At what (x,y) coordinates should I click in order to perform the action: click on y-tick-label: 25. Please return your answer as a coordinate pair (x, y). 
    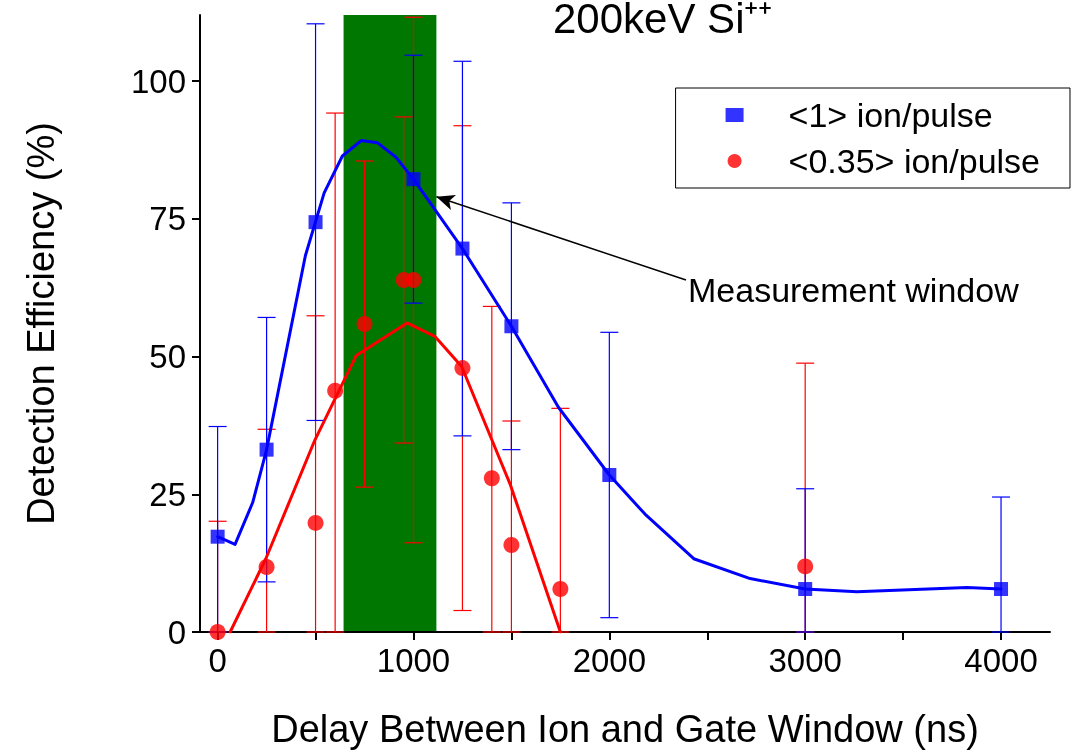
    Looking at the image, I should click on (167, 494).